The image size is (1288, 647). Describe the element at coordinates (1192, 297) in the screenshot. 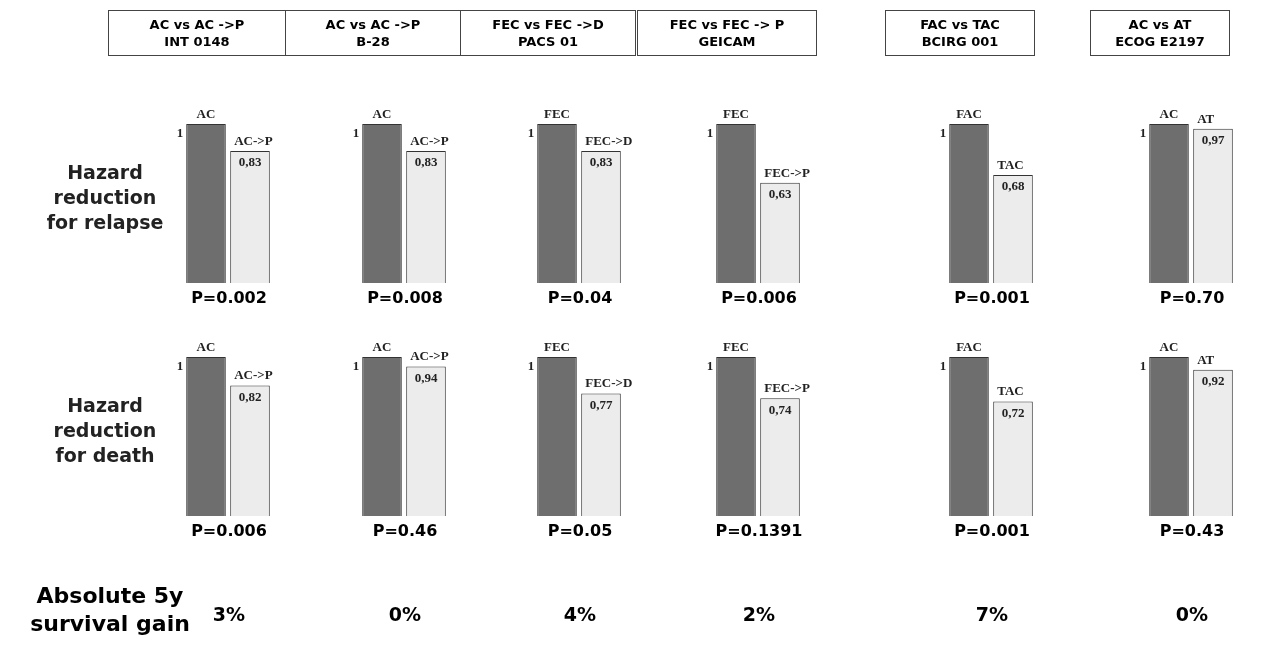

I see `text: P=0.70` at that location.